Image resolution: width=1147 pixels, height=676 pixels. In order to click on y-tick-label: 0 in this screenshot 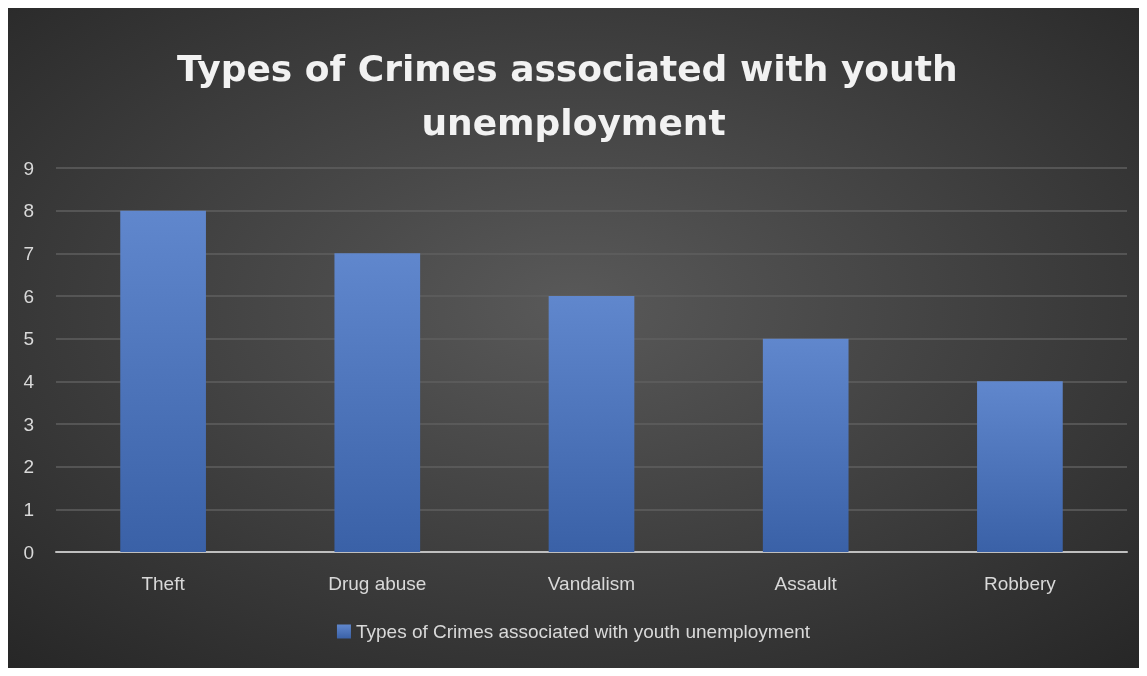, I will do `click(28, 552)`.